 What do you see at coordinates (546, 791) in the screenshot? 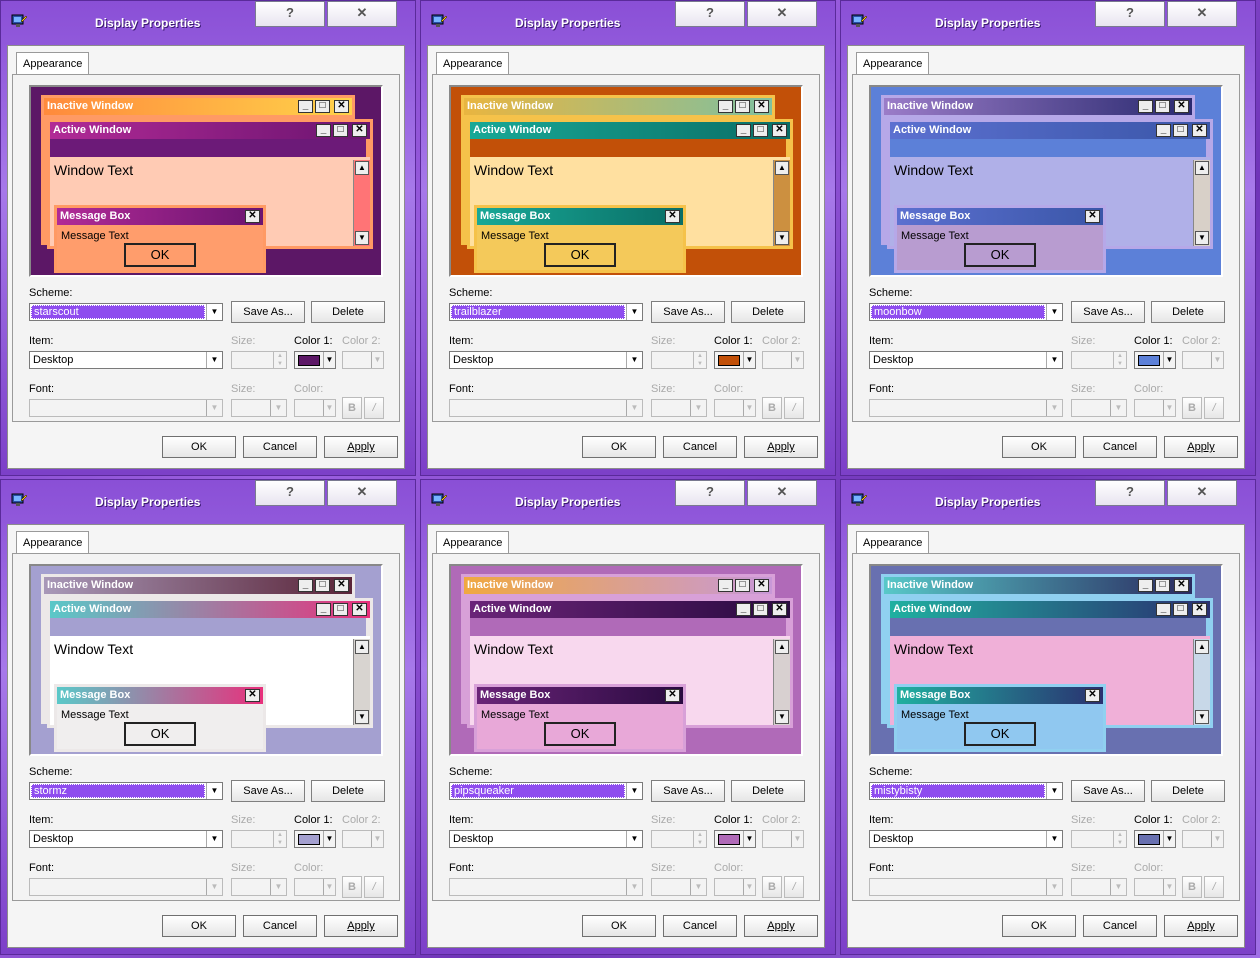
I see `scheme-select: pipsqueaker ▼` at bounding box center [546, 791].